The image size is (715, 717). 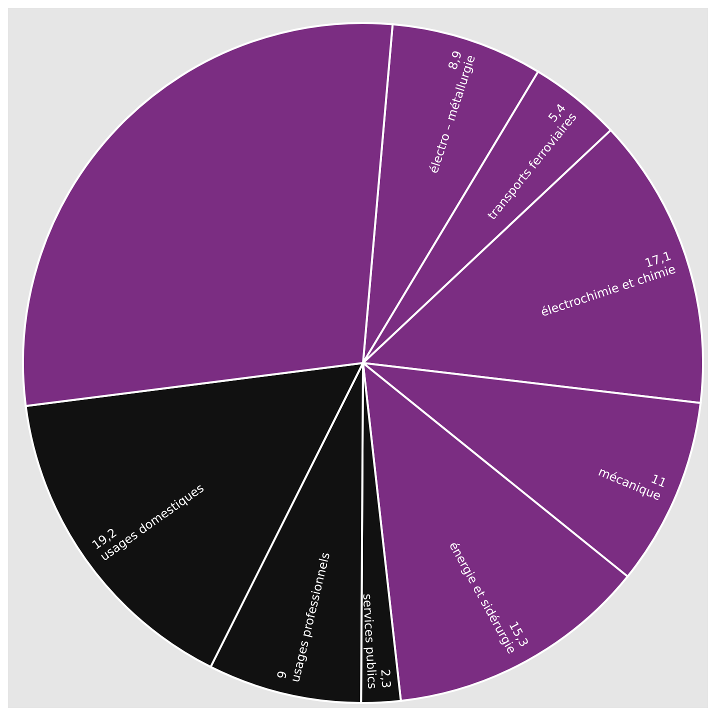 What do you see at coordinates (370, 641) in the screenshot?
I see `slice-label: services publics` at bounding box center [370, 641].